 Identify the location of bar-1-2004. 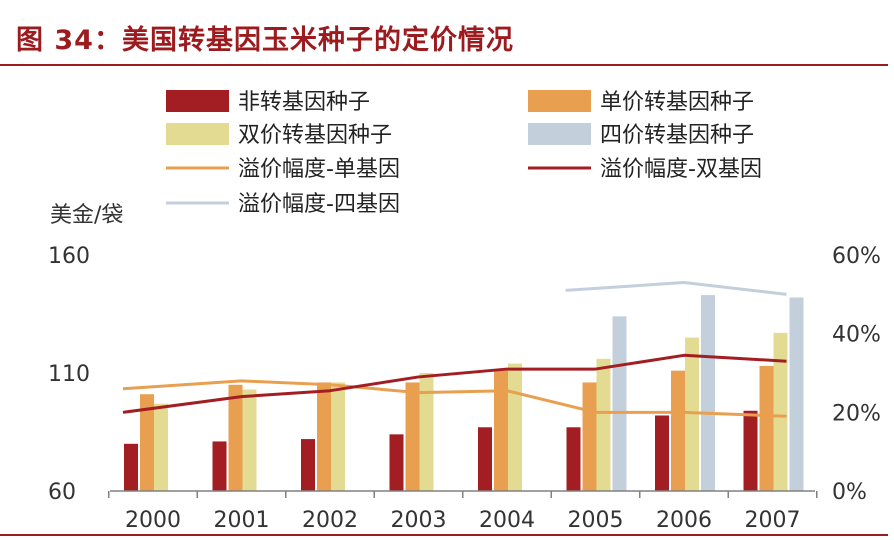
(501, 430).